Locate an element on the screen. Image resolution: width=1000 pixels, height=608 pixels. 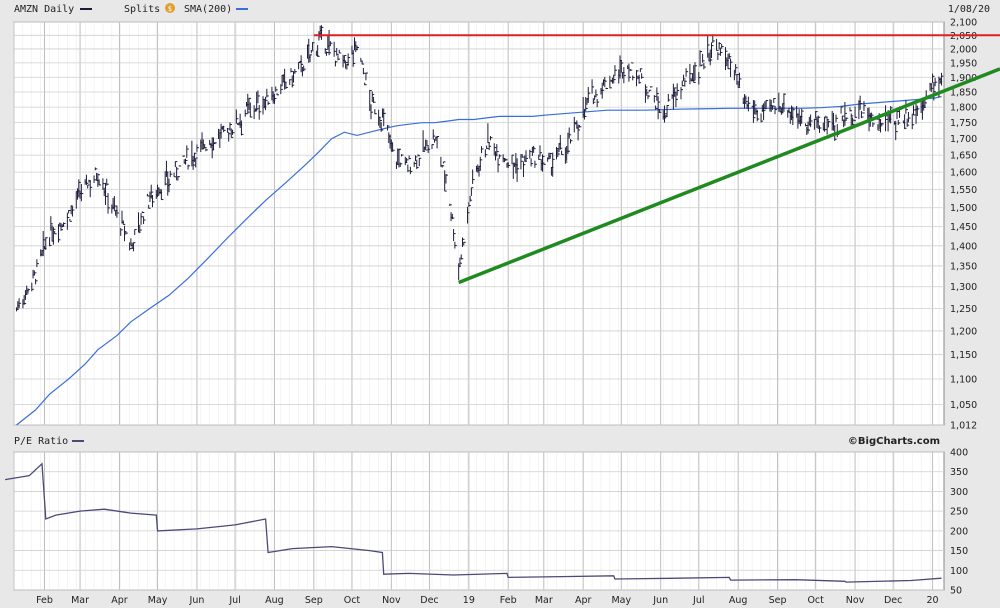
symbol-label: AMZN Daily is located at coordinates (44, 9).